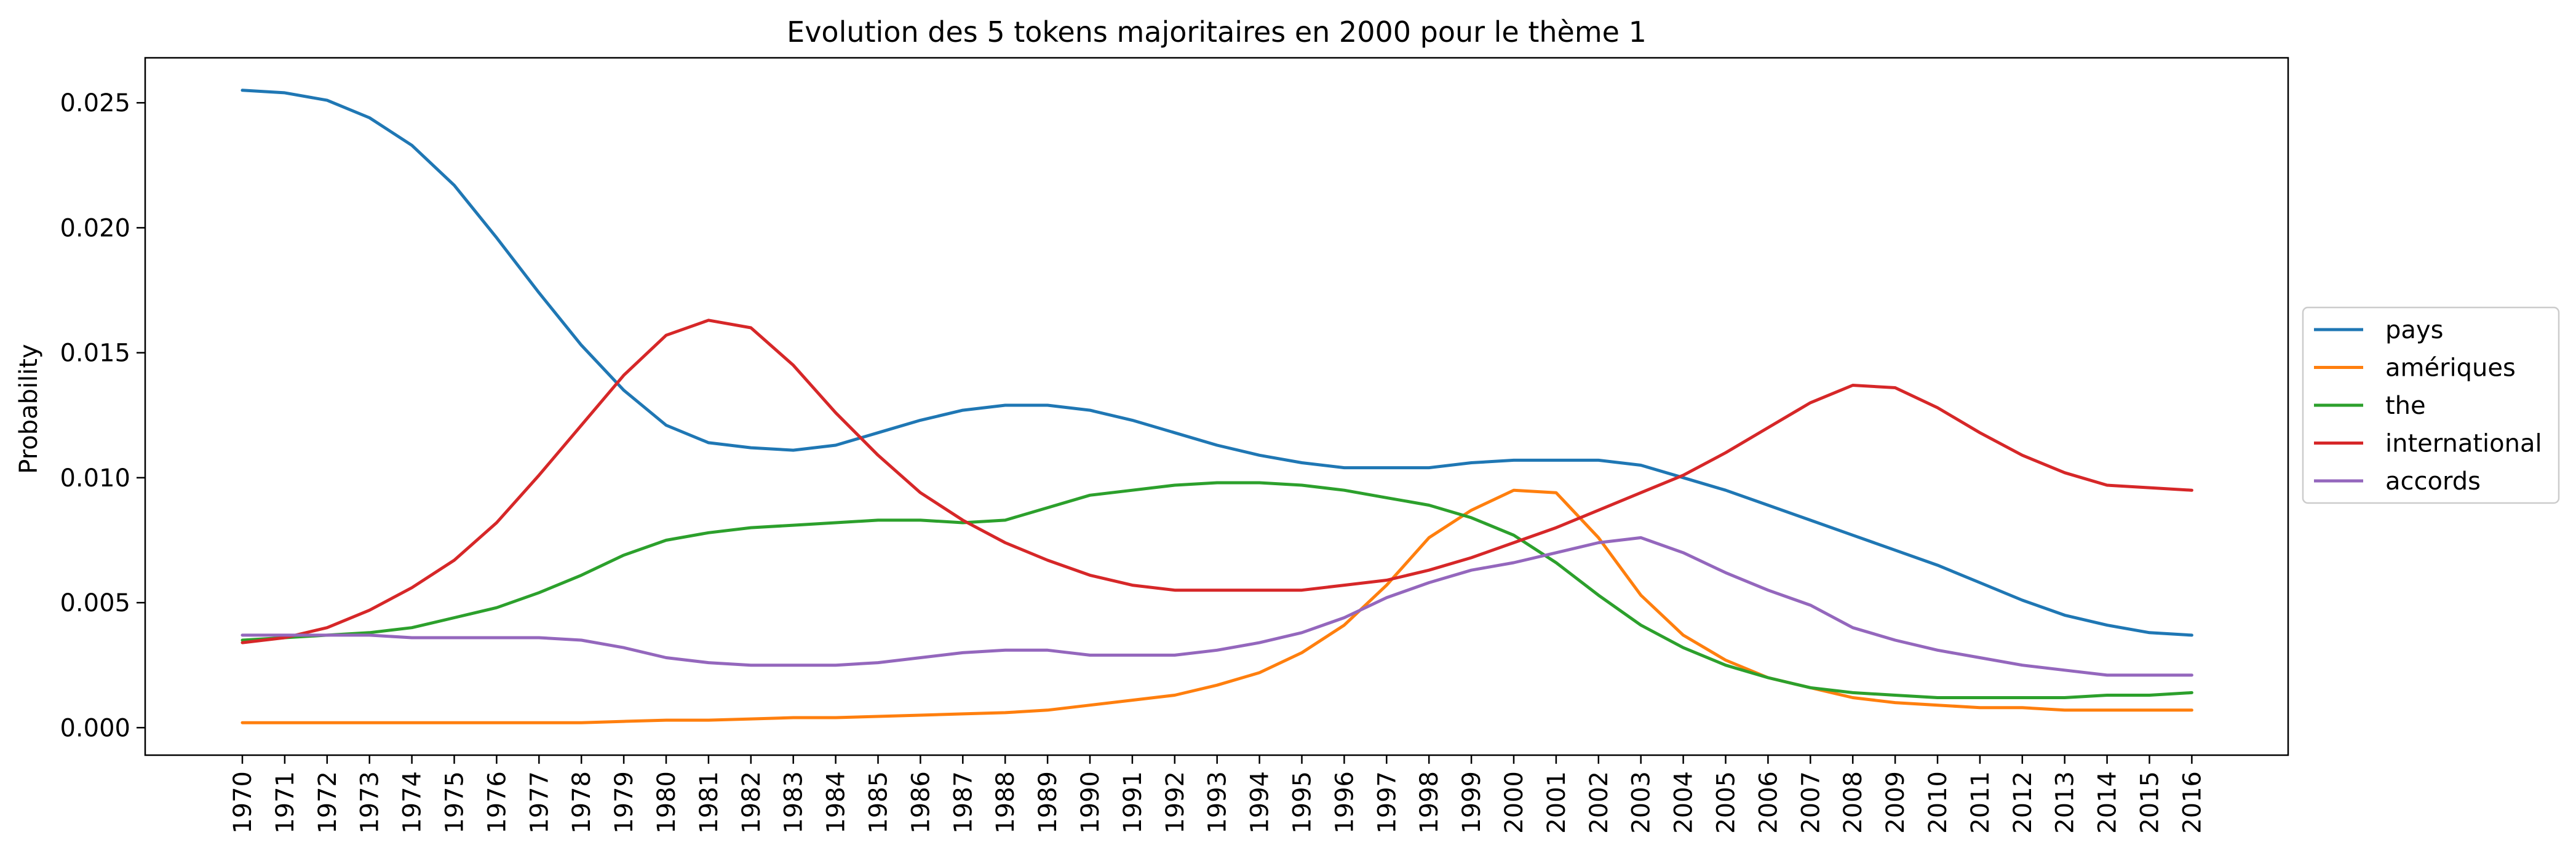  Describe the element at coordinates (285, 802) in the screenshot. I see `x-tick-label: 1971` at that location.